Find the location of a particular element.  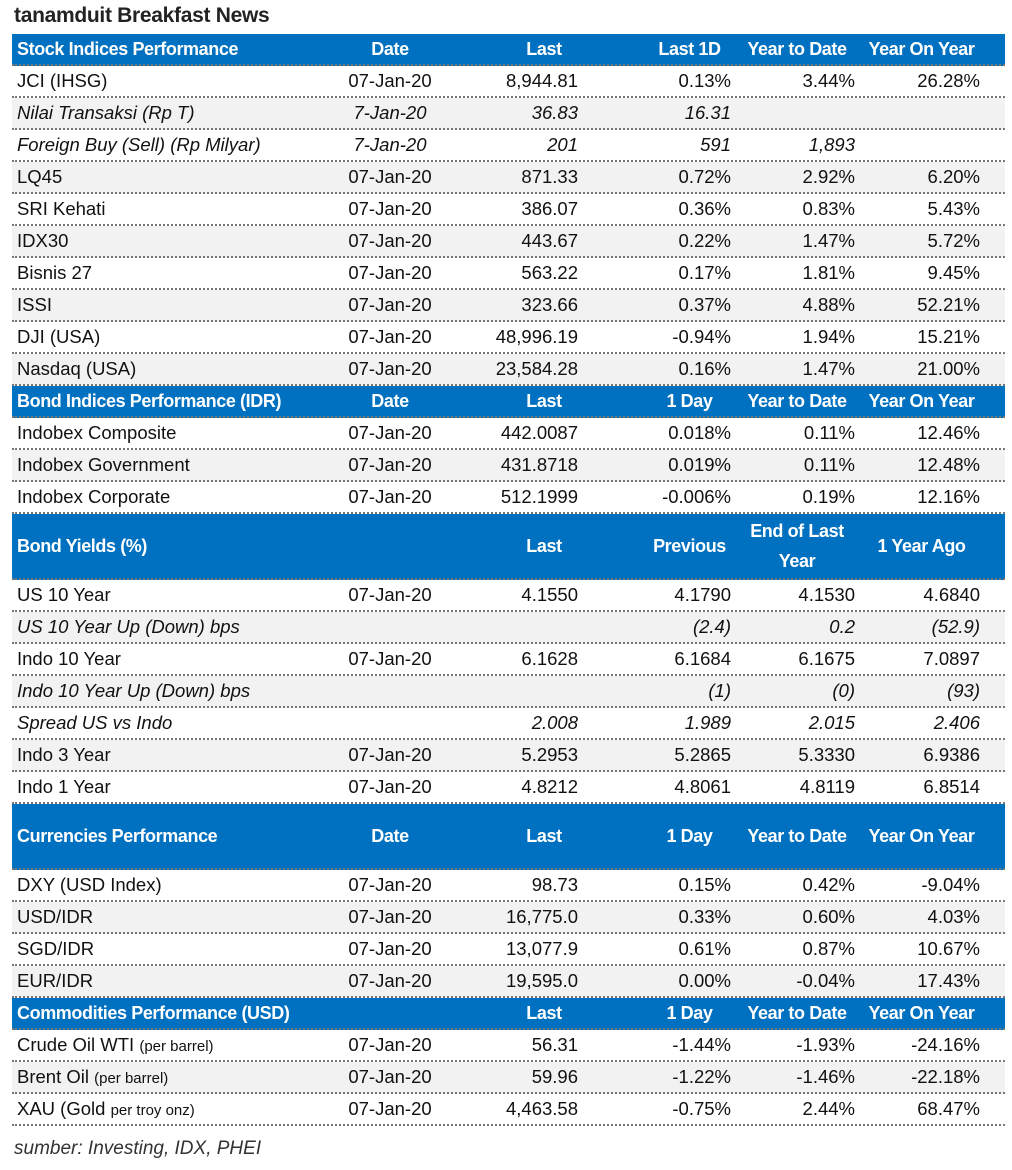

value-text: 0.22% is located at coordinates (704, 240).